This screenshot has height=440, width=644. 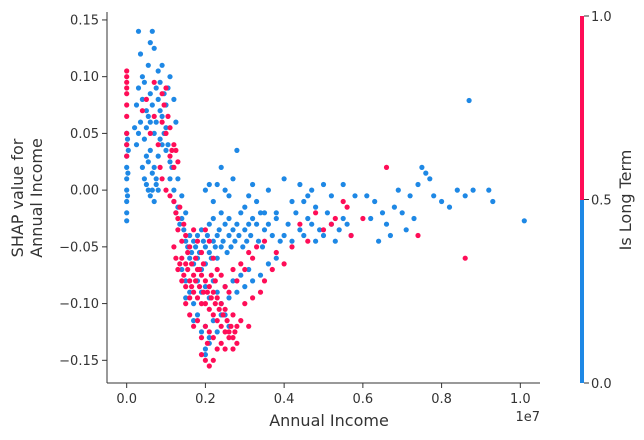 I want to click on x-axis-ticks: 0.0 0.2 0.4 0.6 0.8 1.0, so click(x=323, y=395).